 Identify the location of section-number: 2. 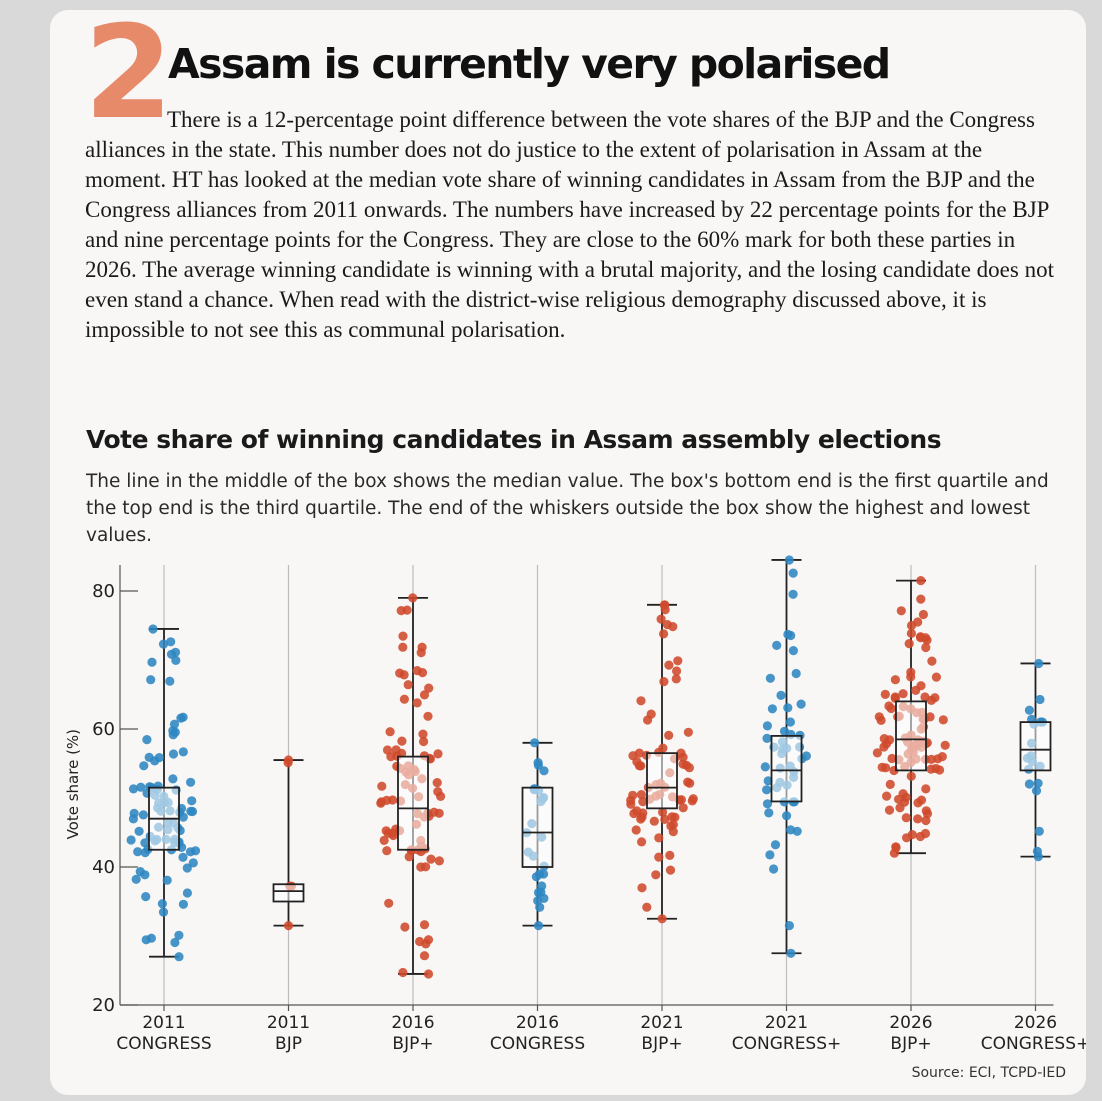
(129, 79).